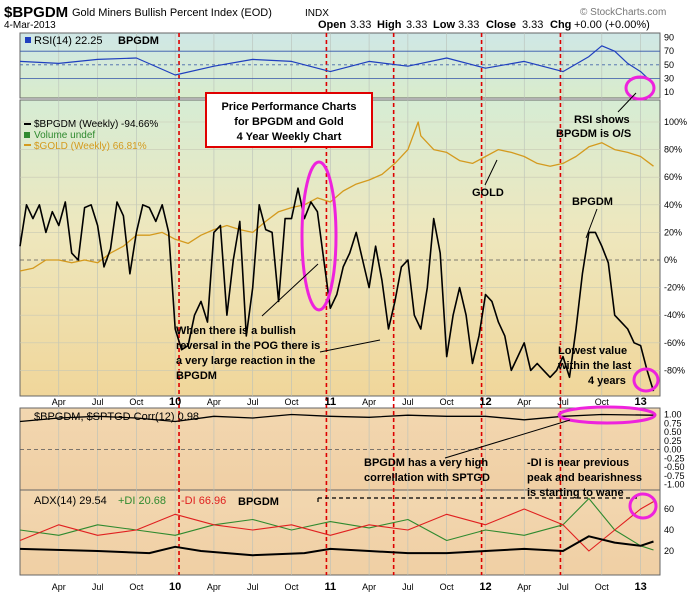  Describe the element at coordinates (289, 137) in the screenshot. I see `title-box-line3: 4 Year Weekly Chart` at that location.